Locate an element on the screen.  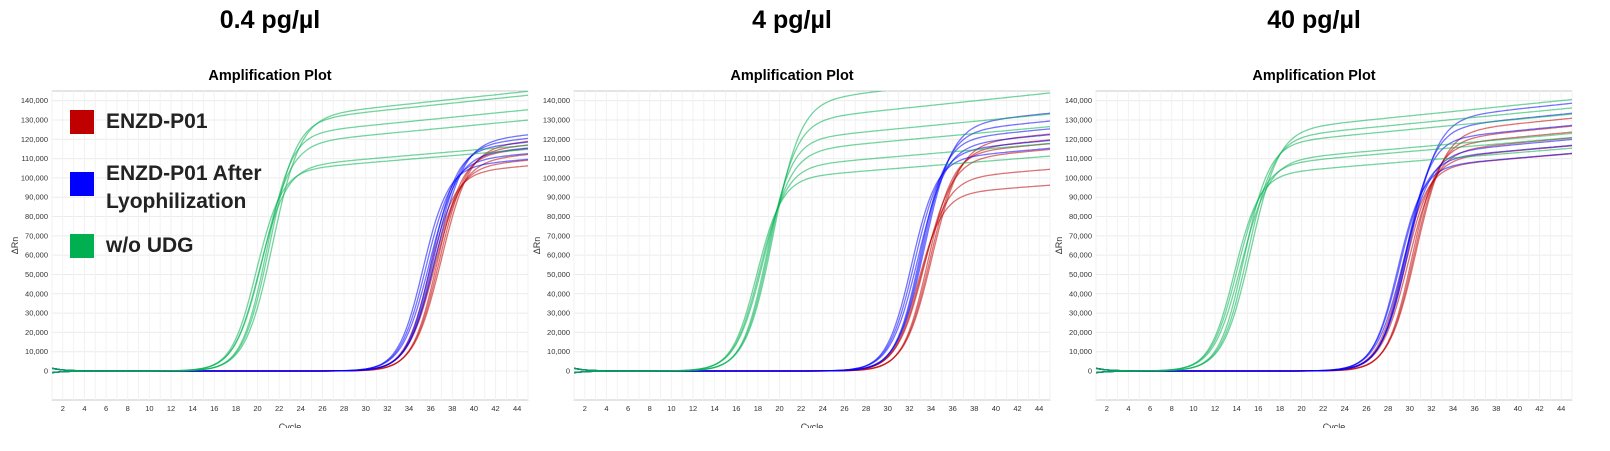
legend-swatch-blue is located at coordinates (82, 184).